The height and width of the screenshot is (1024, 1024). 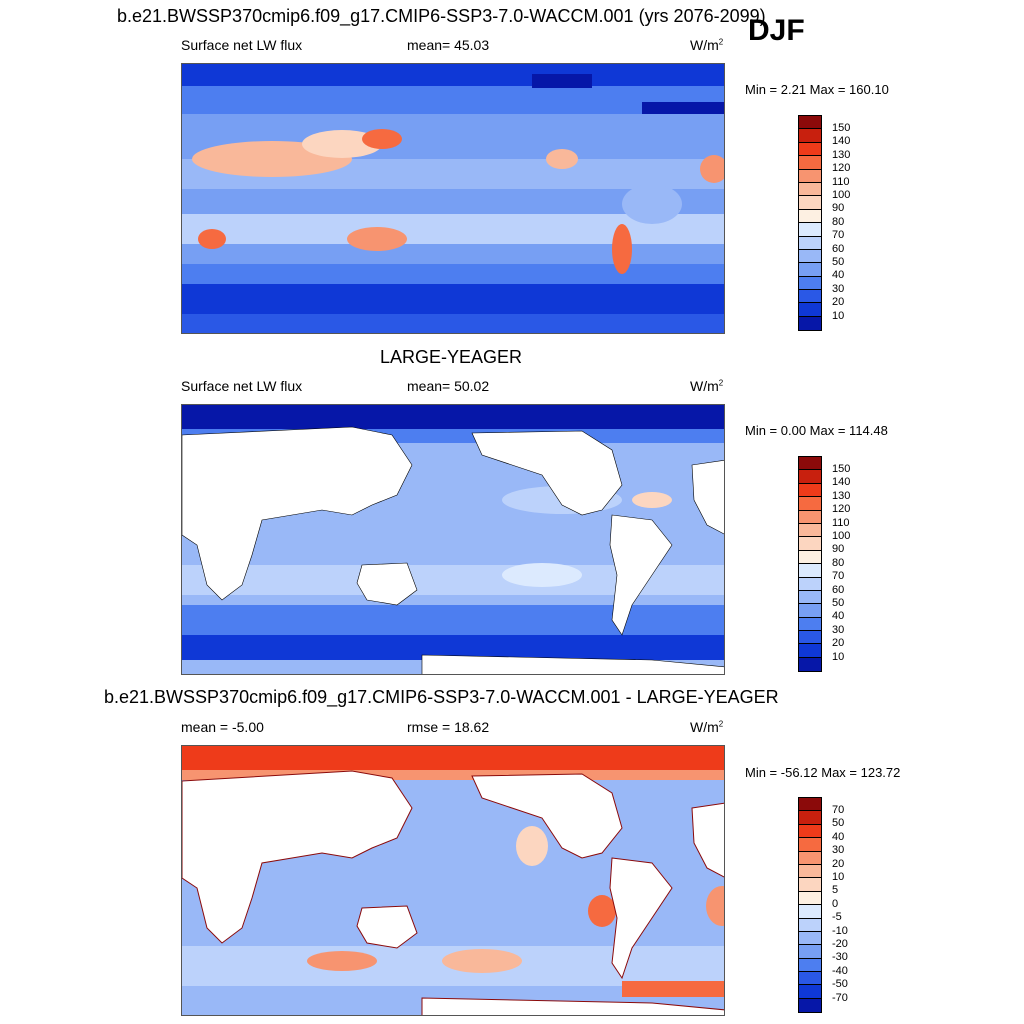 I want to click on panel3-colorbar-tick: 20, so click(x=838, y=863).